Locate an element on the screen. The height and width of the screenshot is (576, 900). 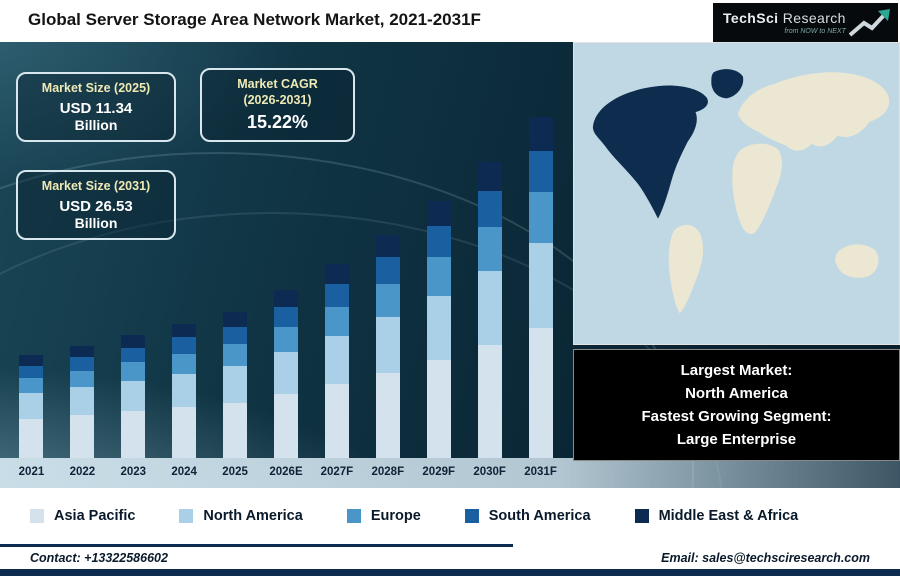
logo-tagline: from NOW to NEXT is located at coordinates (815, 31).